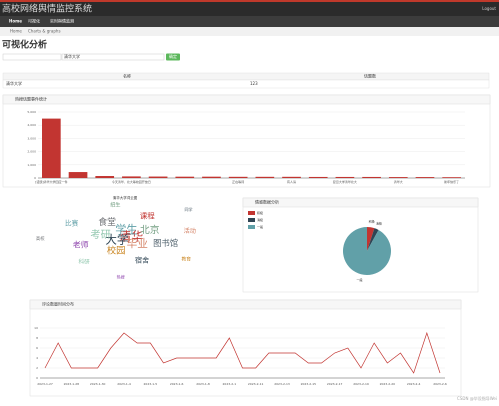 The image size is (499, 406). What do you see at coordinates (72, 223) in the screenshot?
I see `wordcloud-word: 比赛` at bounding box center [72, 223].